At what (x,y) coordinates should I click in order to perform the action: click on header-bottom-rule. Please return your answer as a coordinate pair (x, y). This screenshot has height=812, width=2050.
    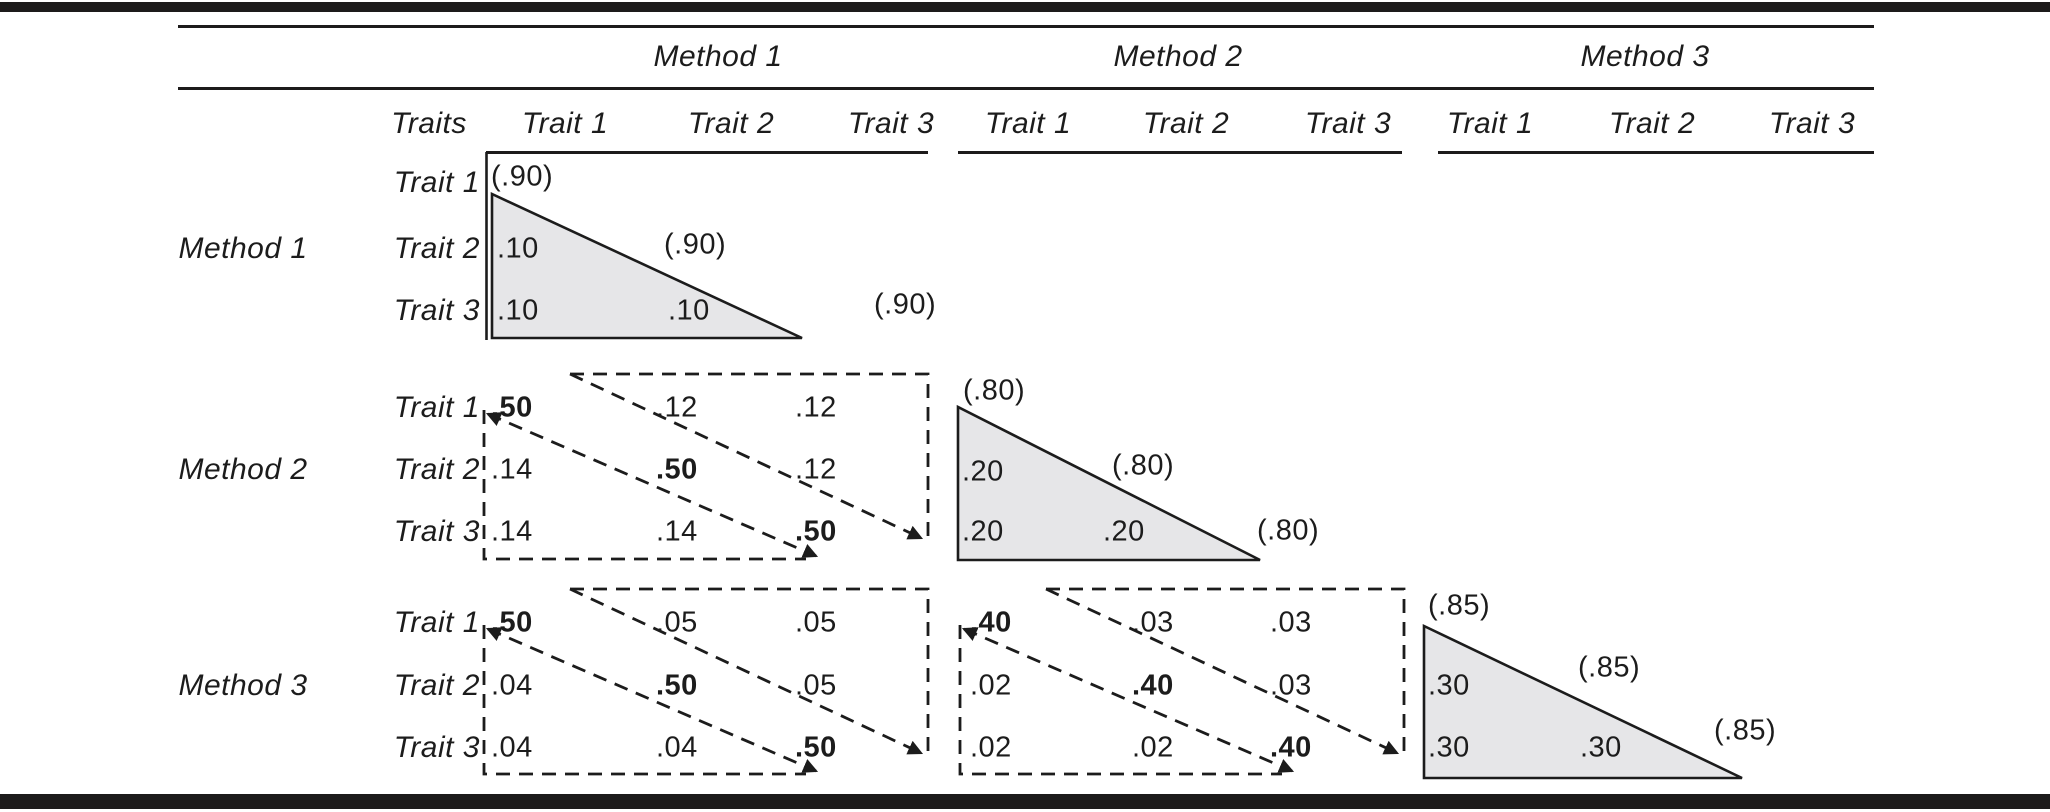
    Looking at the image, I should click on (1026, 88).